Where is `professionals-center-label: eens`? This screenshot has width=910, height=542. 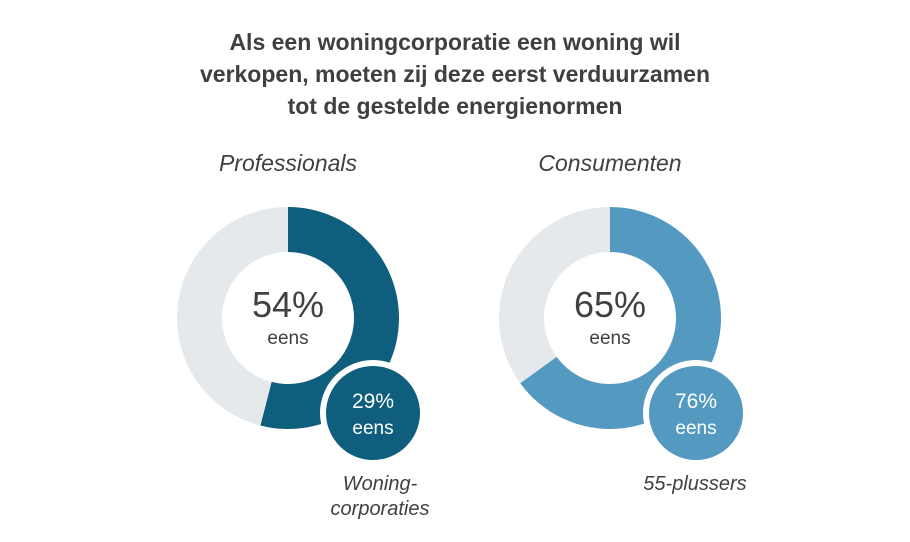
professionals-center-label: eens is located at coordinates (288, 338).